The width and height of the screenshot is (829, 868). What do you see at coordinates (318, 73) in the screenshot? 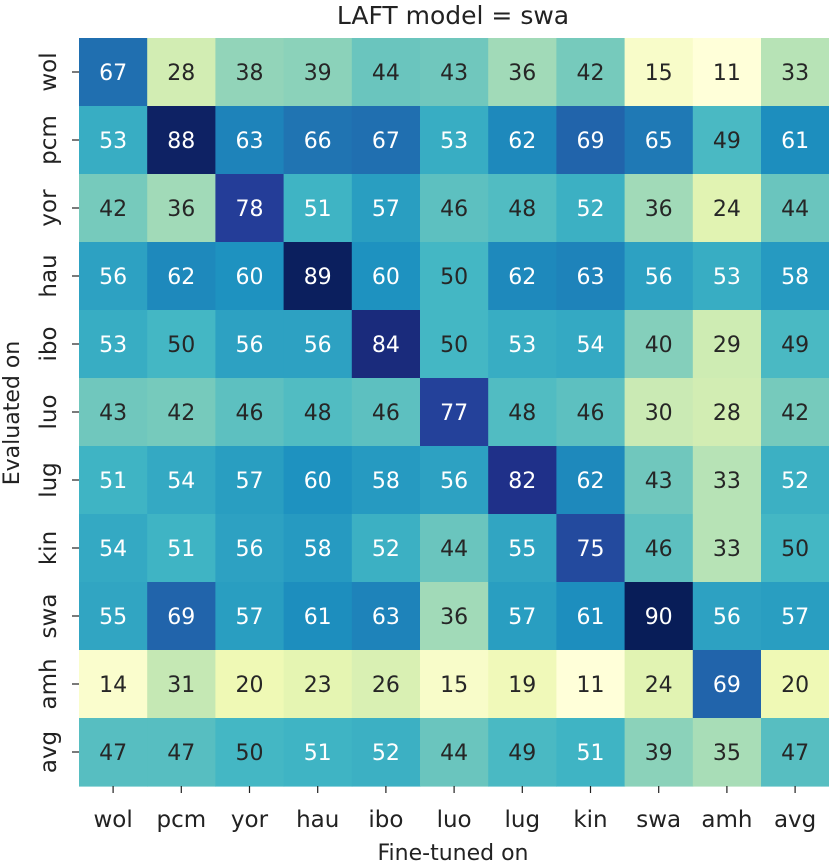
I see `cell-value-label: 39` at bounding box center [318, 73].